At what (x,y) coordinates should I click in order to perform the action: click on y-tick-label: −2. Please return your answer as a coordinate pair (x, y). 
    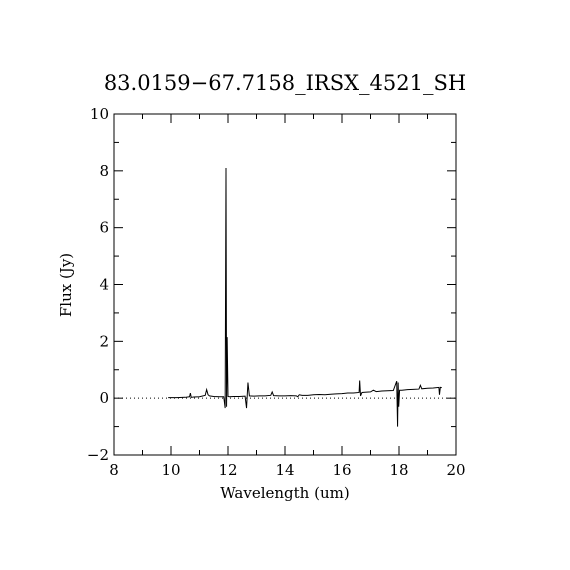
    Looking at the image, I should click on (98, 455).